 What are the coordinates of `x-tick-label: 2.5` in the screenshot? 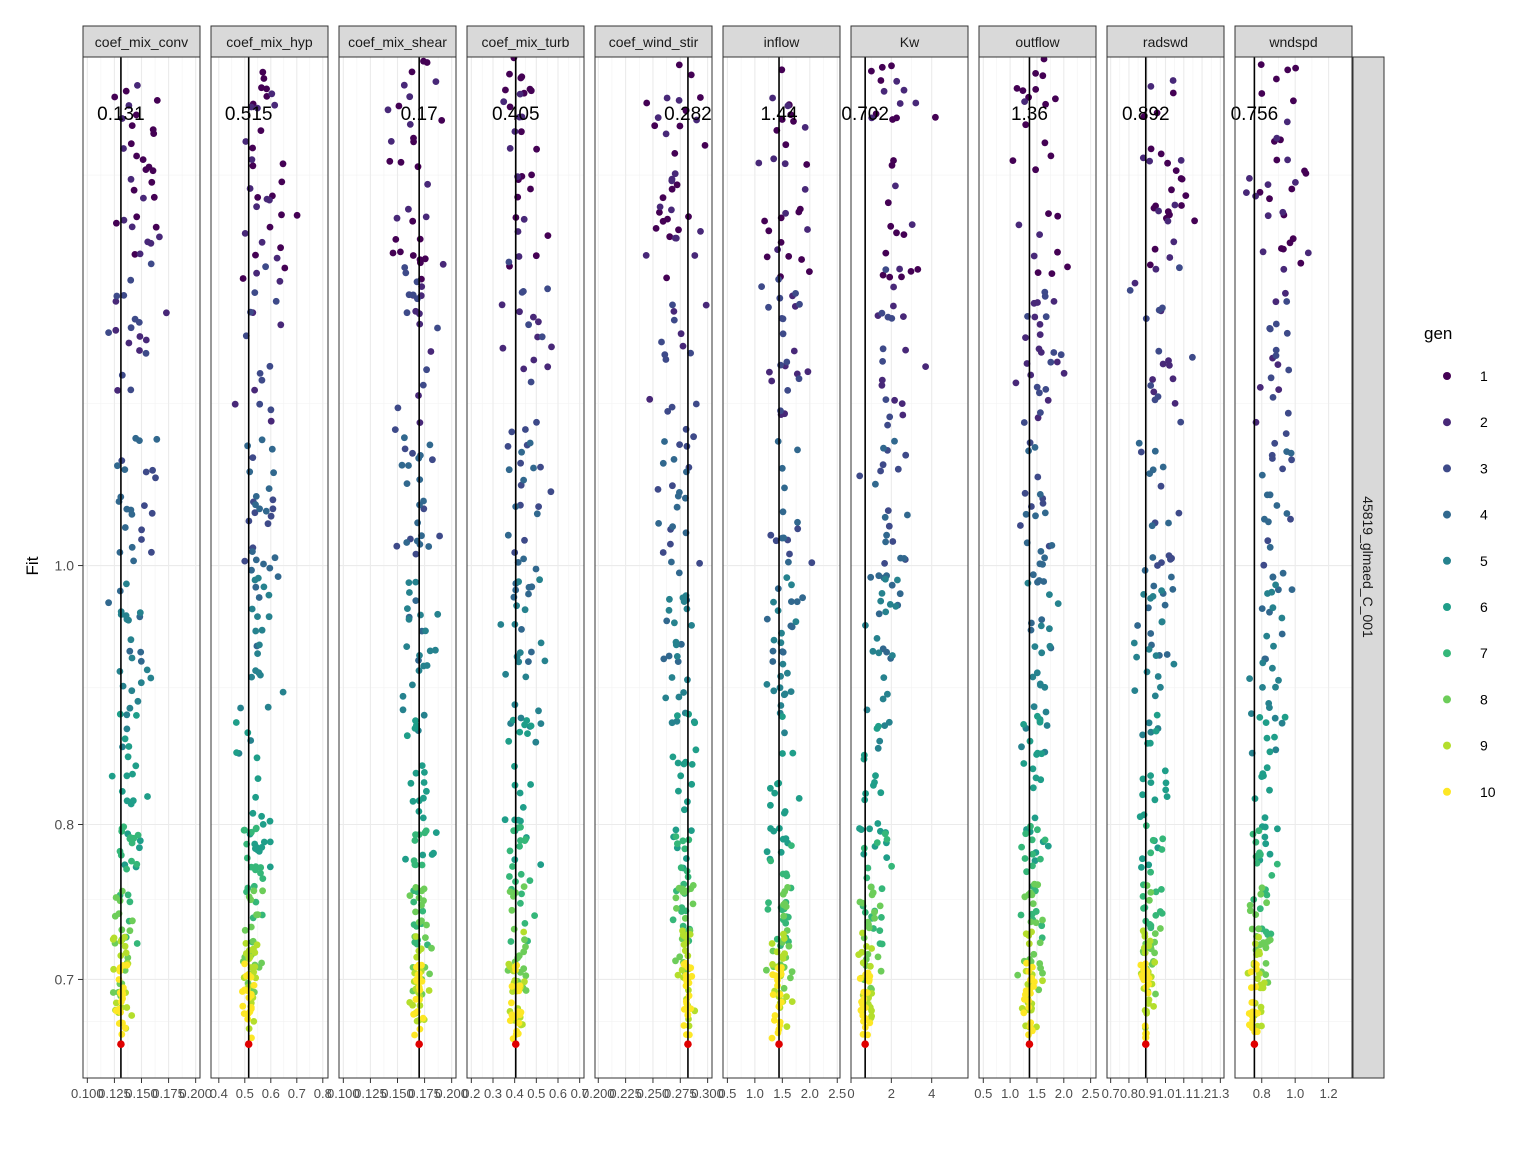 It's located at (837, 1093).